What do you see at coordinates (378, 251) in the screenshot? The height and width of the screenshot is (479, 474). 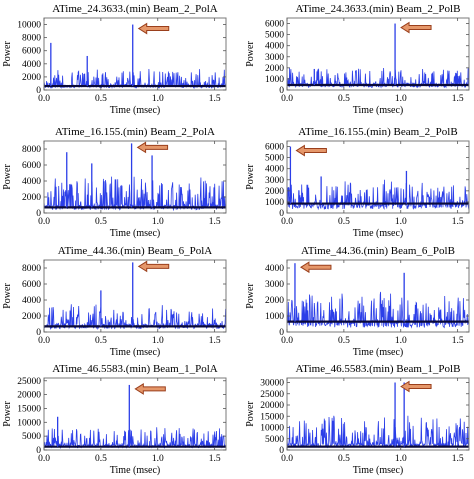 I see `panel-title: ATime_44.36.(min) Beam_6_PolB` at bounding box center [378, 251].